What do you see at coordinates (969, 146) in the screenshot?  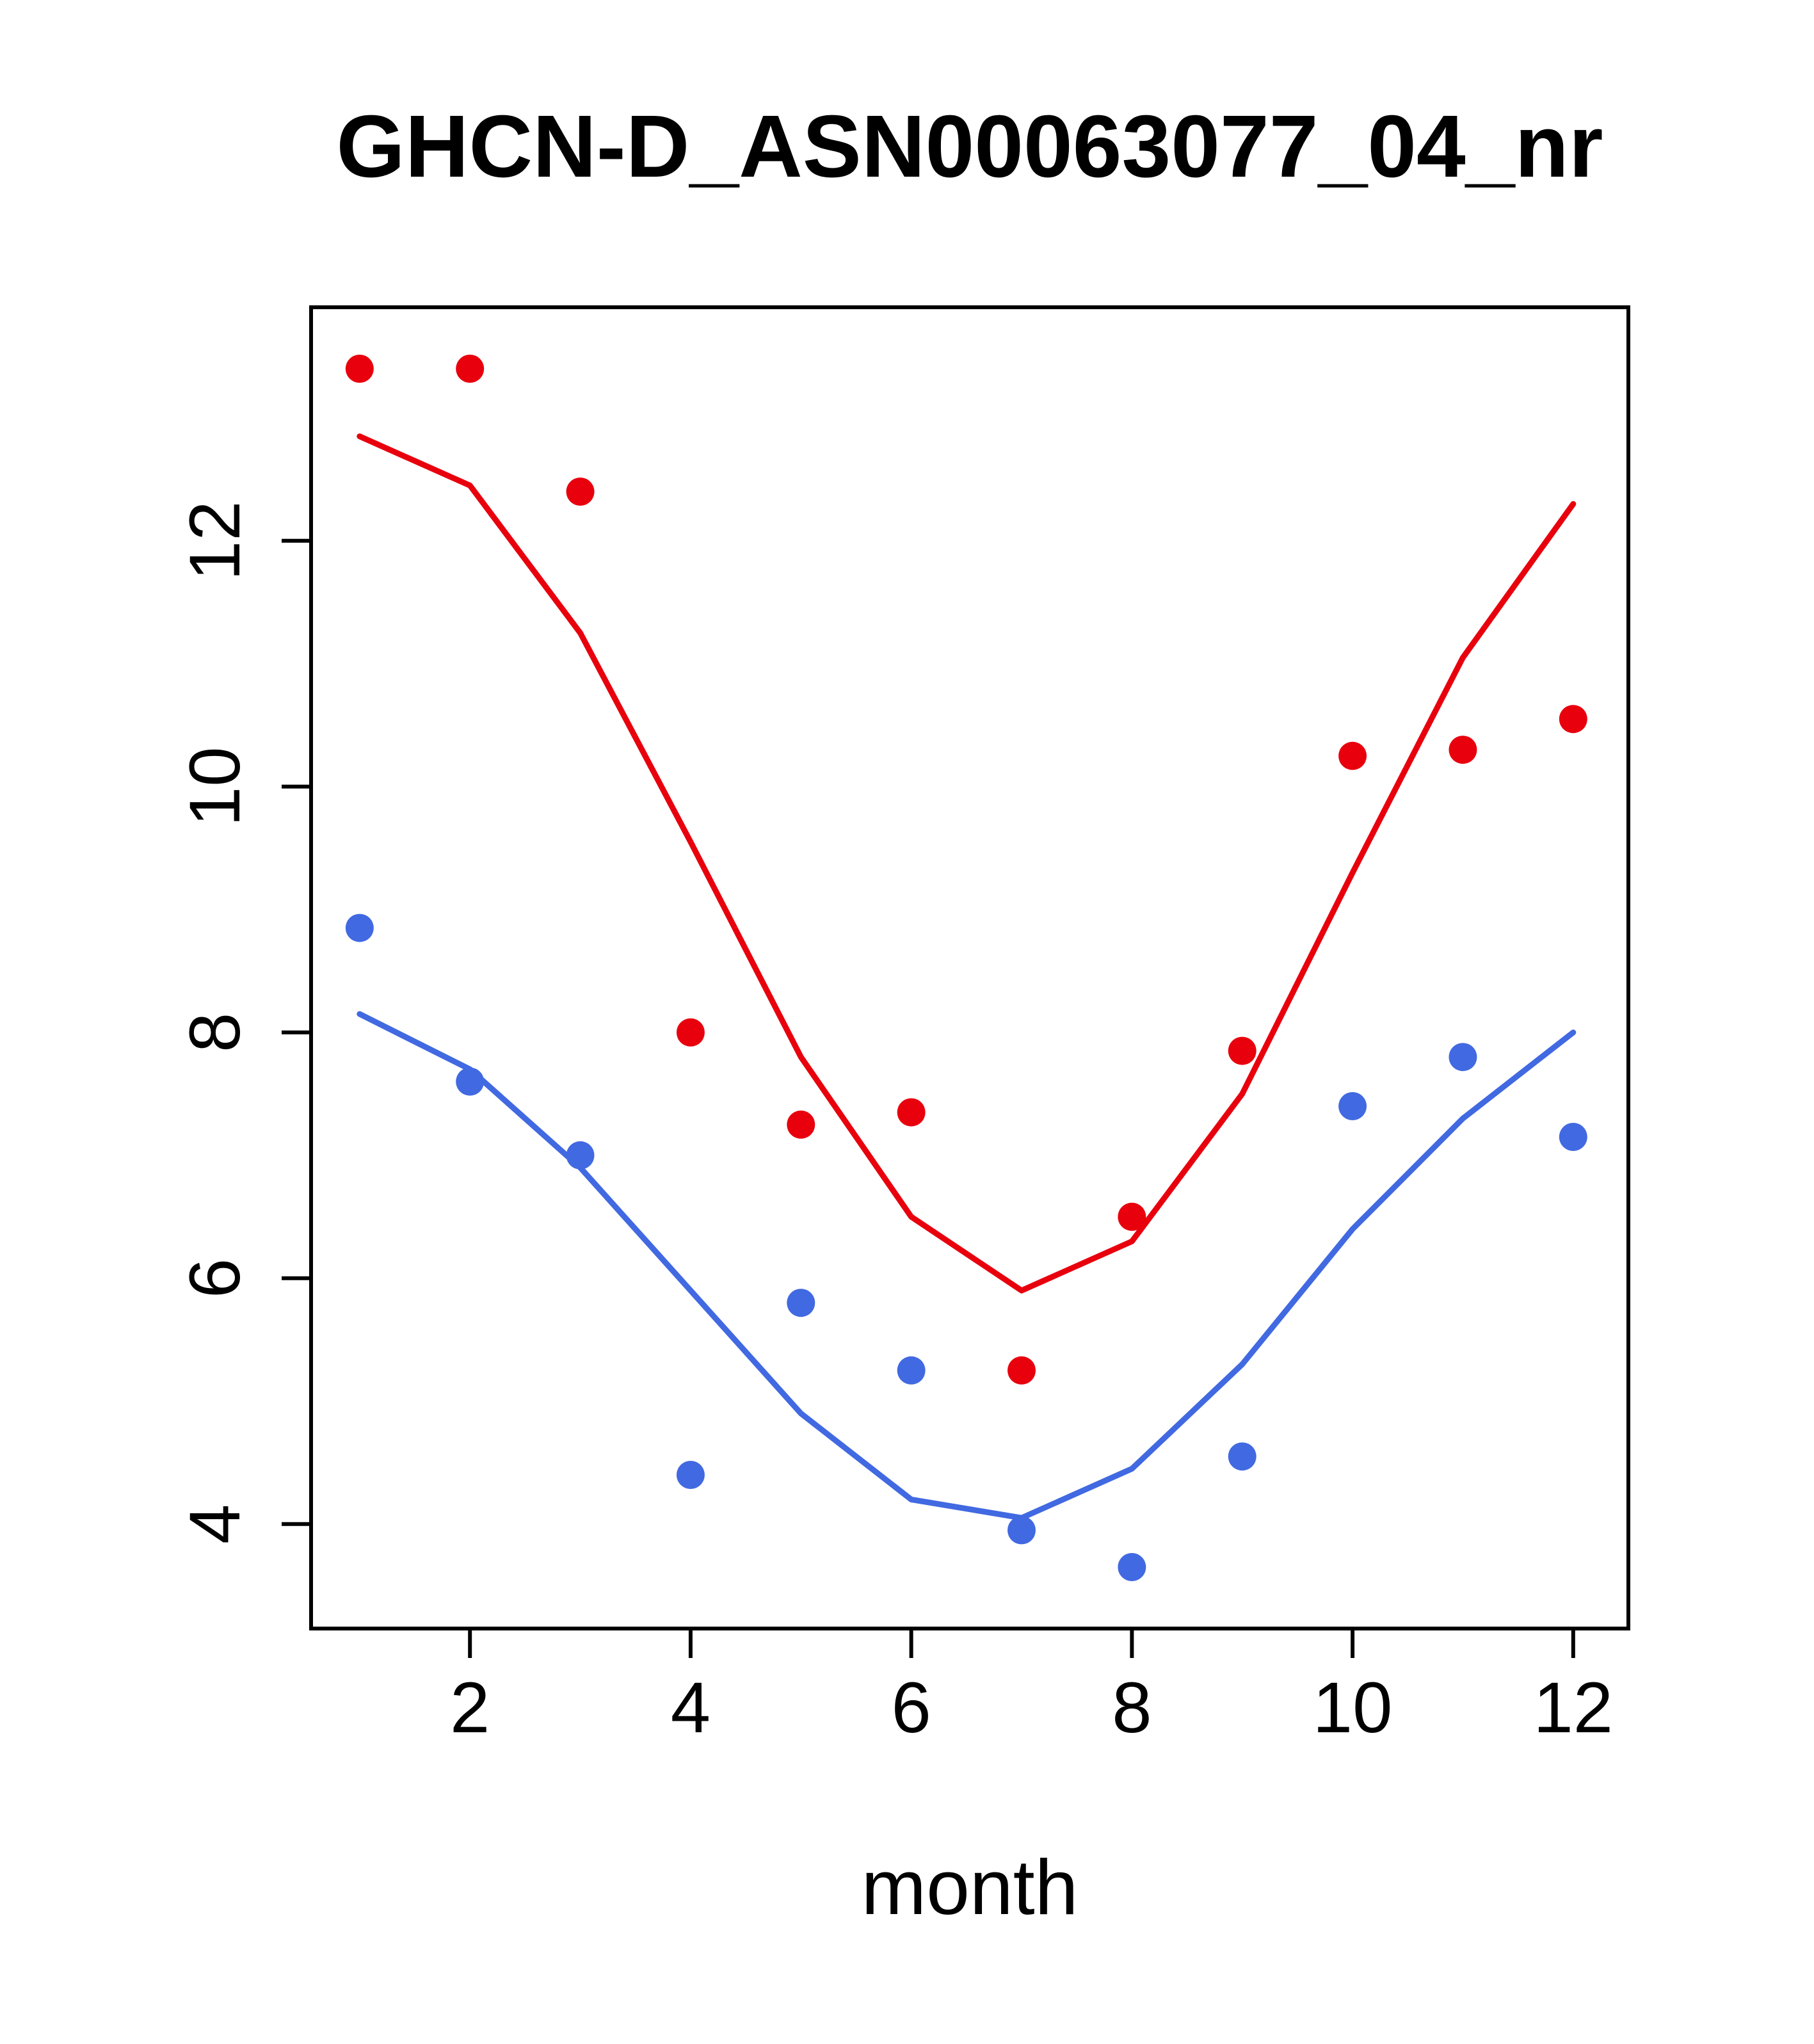 I see `chart-title: GHCN-D_ASN00063077_04_nr` at bounding box center [969, 146].